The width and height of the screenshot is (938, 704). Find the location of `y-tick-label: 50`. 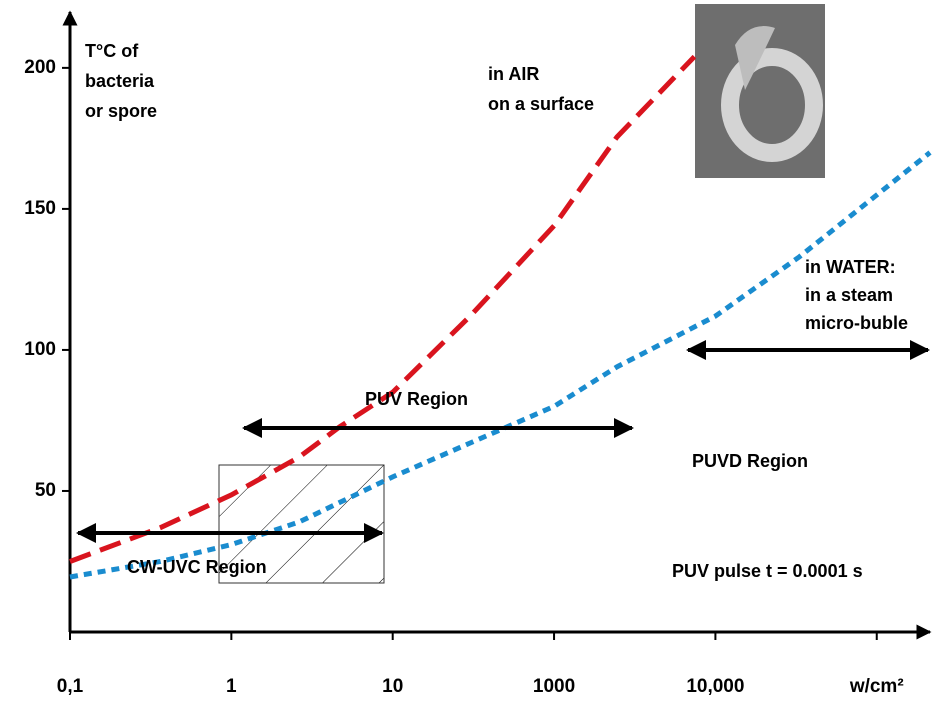

y-tick-label: 50 is located at coordinates (45, 490).